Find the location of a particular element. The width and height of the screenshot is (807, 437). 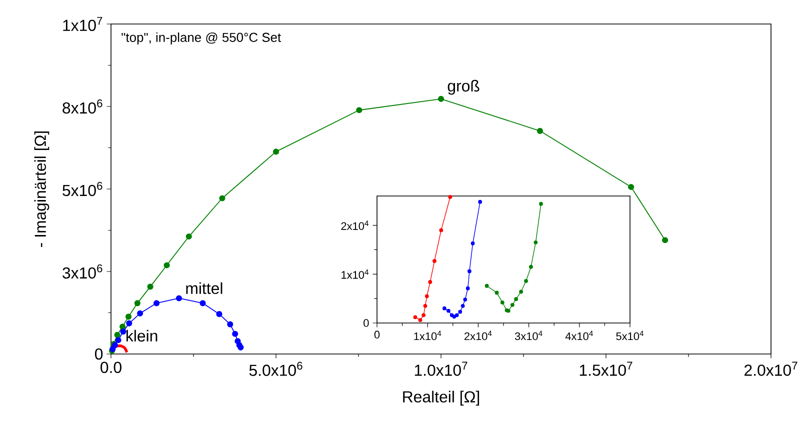

y-tick-label: 8x10$^{6}$ is located at coordinates (82, 106).